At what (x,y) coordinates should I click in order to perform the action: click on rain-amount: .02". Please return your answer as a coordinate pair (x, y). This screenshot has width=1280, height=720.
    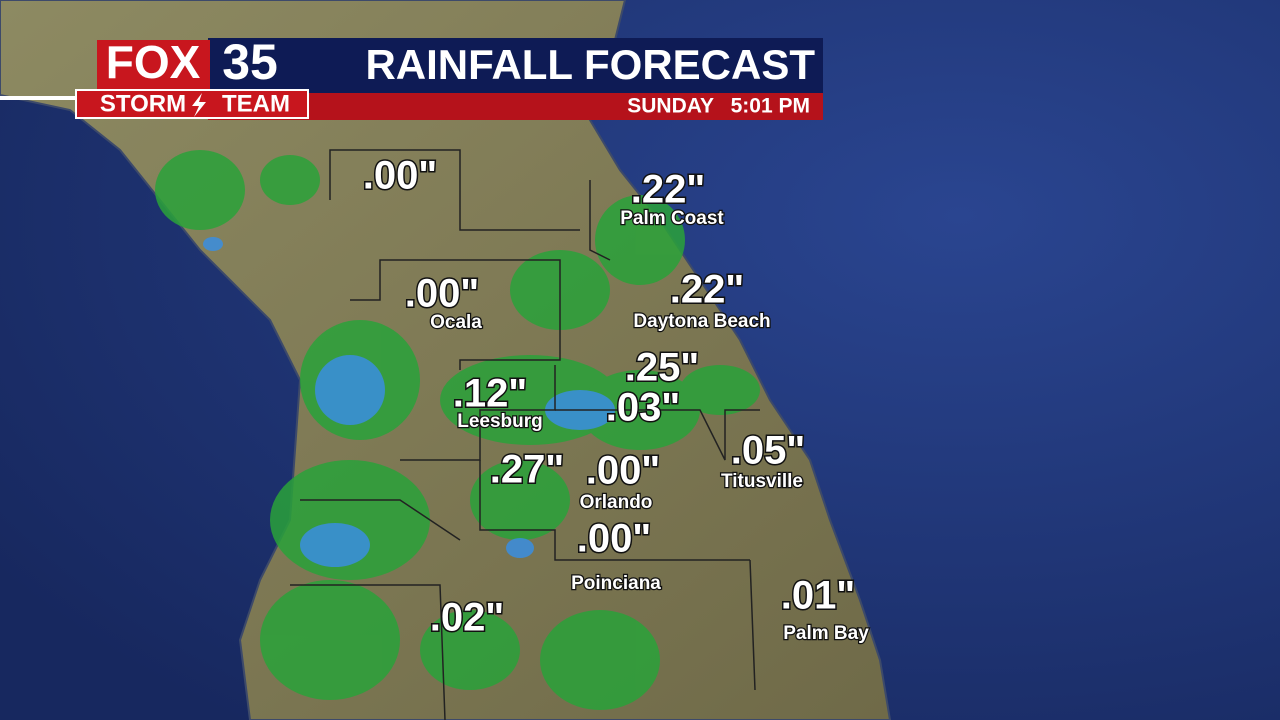
    Looking at the image, I should click on (467, 618).